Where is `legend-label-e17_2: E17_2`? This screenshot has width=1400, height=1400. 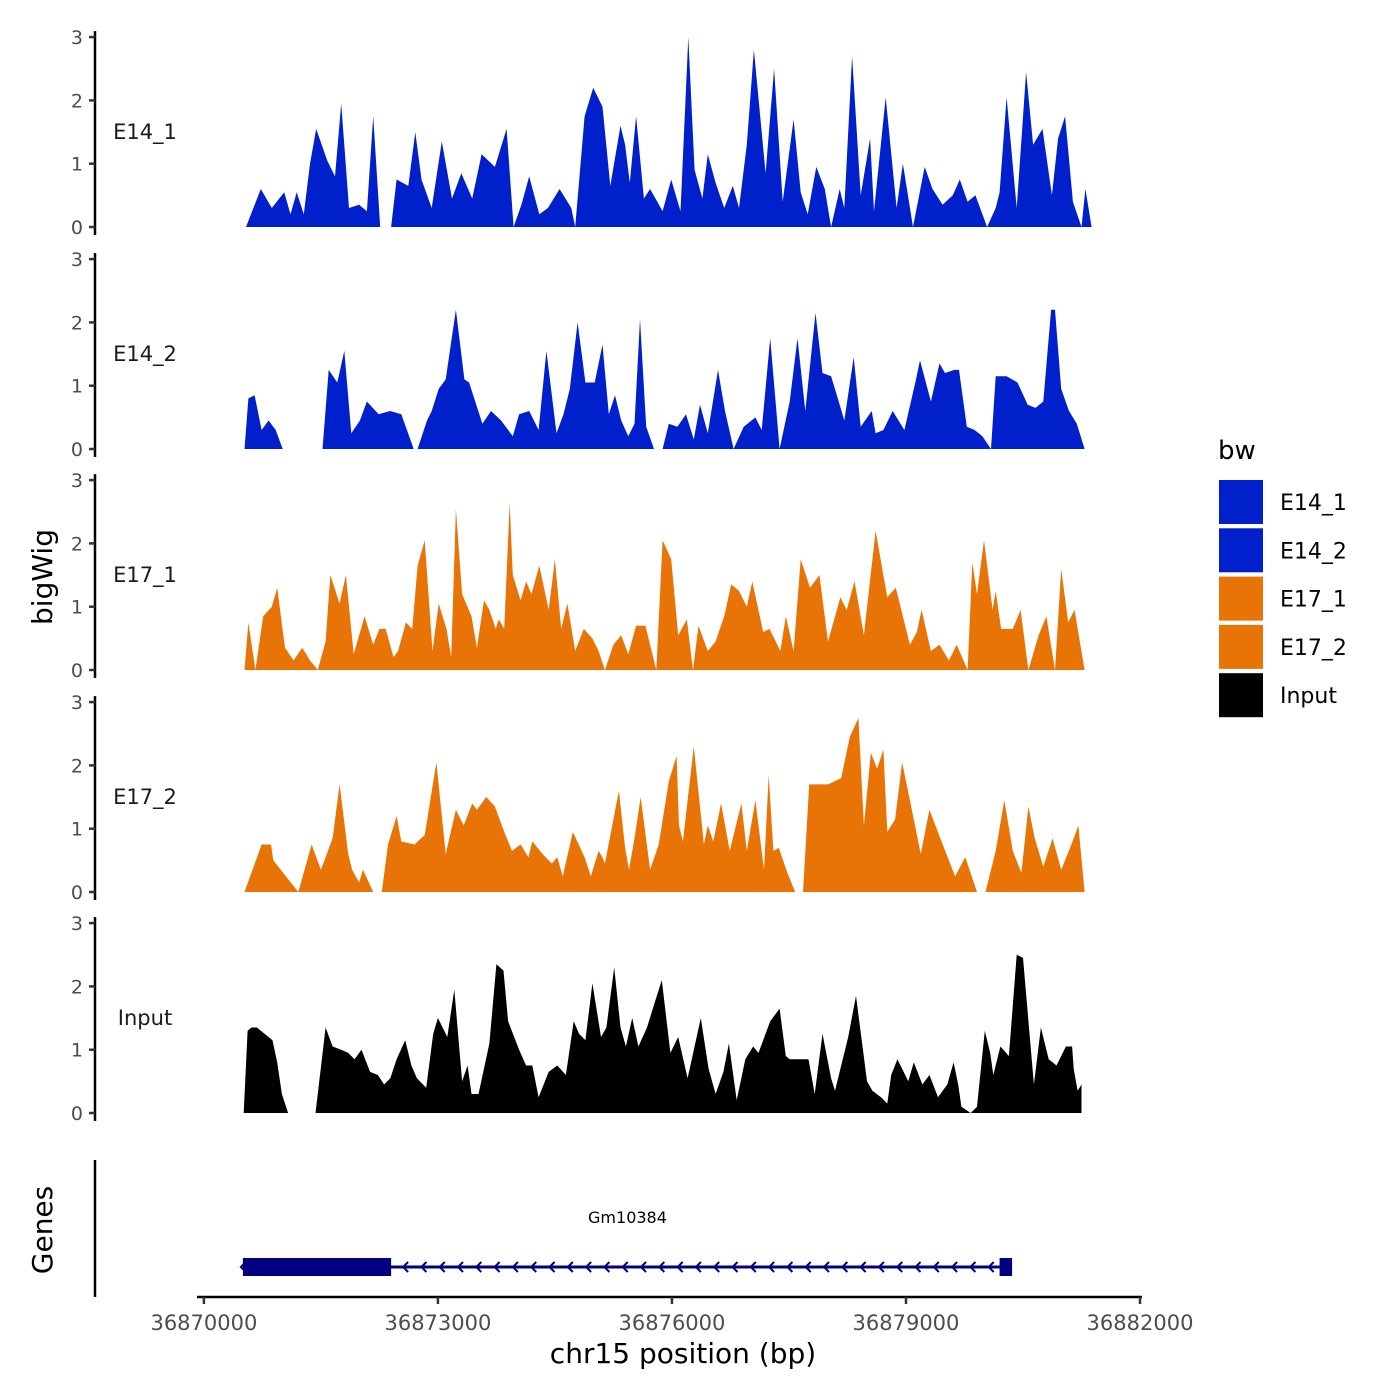 legend-label-e17_2: E17_2 is located at coordinates (1313, 648).